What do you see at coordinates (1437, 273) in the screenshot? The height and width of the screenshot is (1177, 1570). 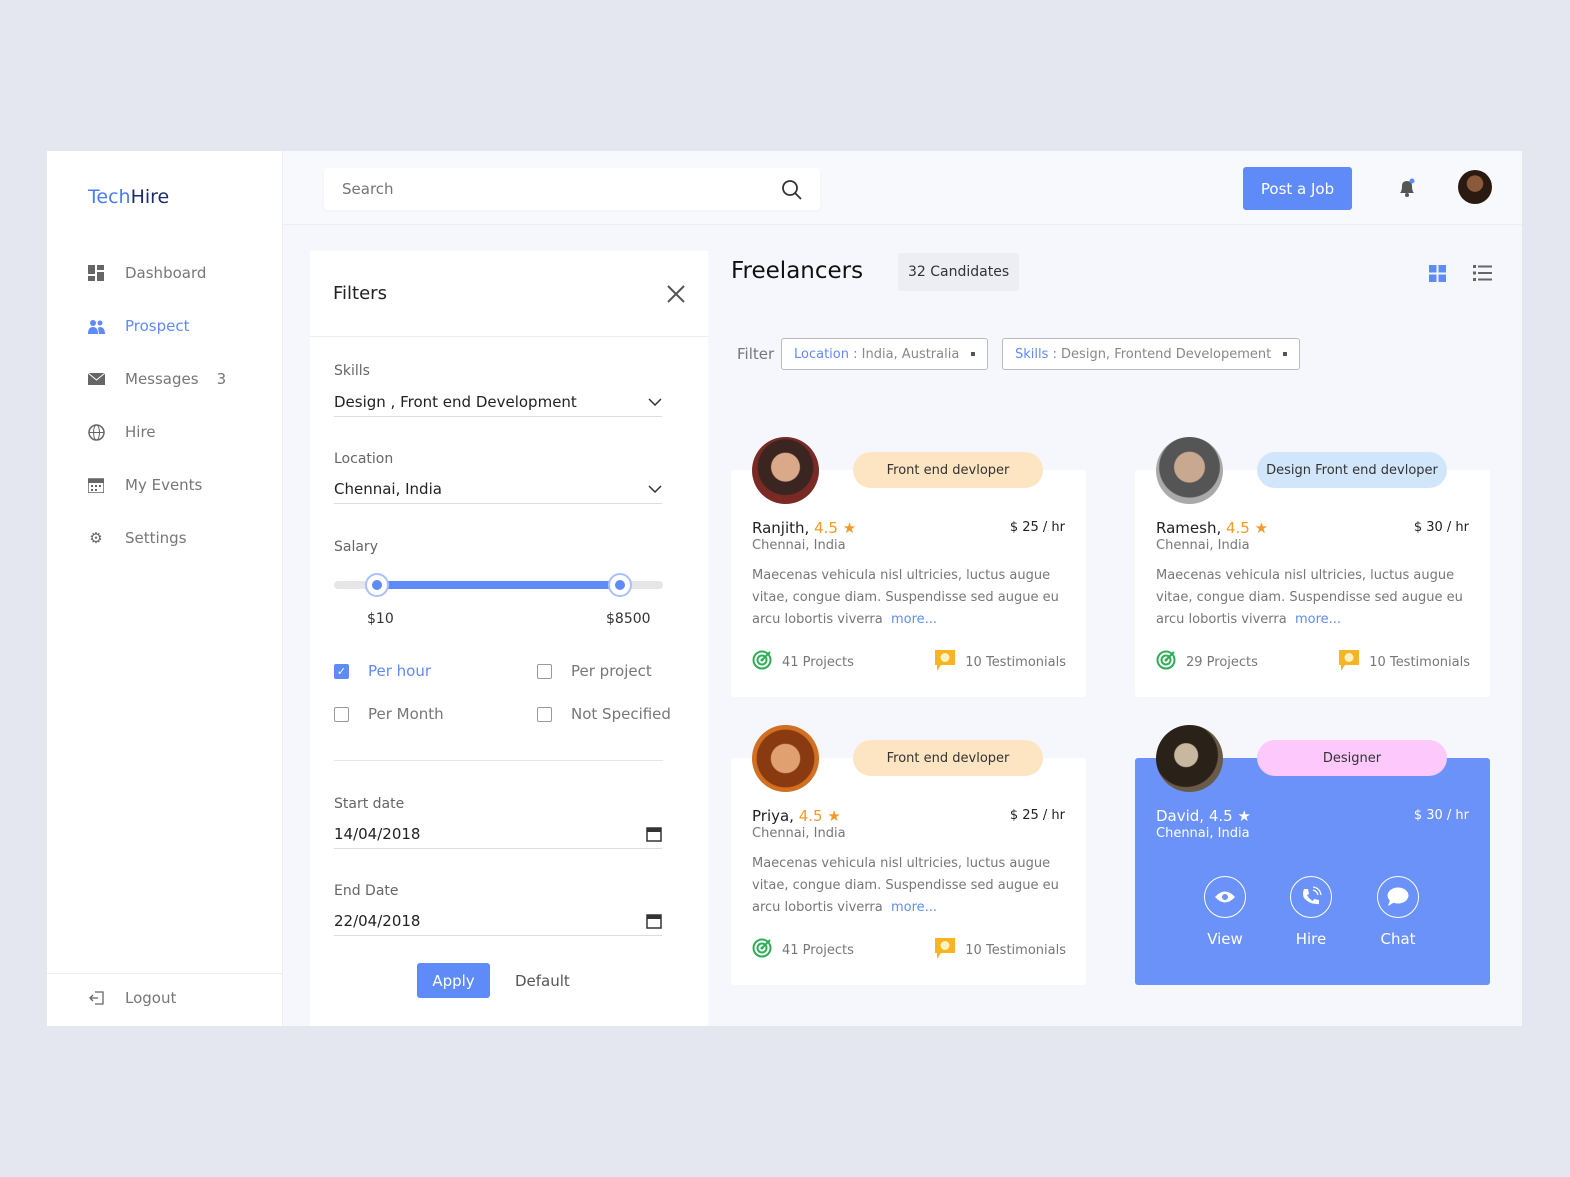 I see `grid-view-icon` at bounding box center [1437, 273].